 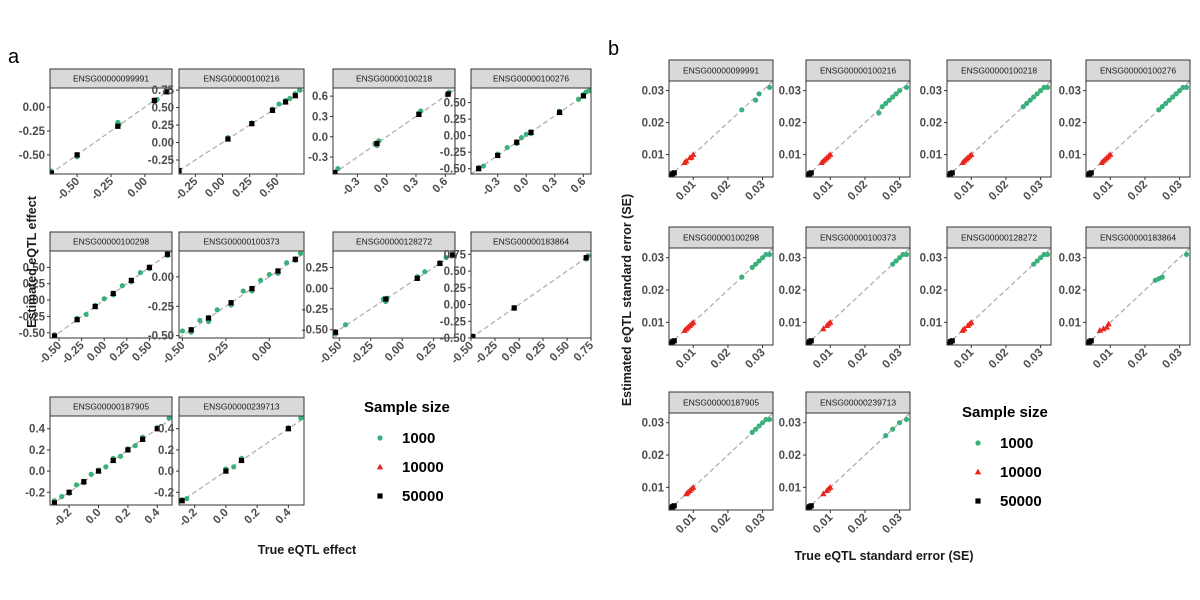 I want to click on identity-line, so click(x=394, y=131).